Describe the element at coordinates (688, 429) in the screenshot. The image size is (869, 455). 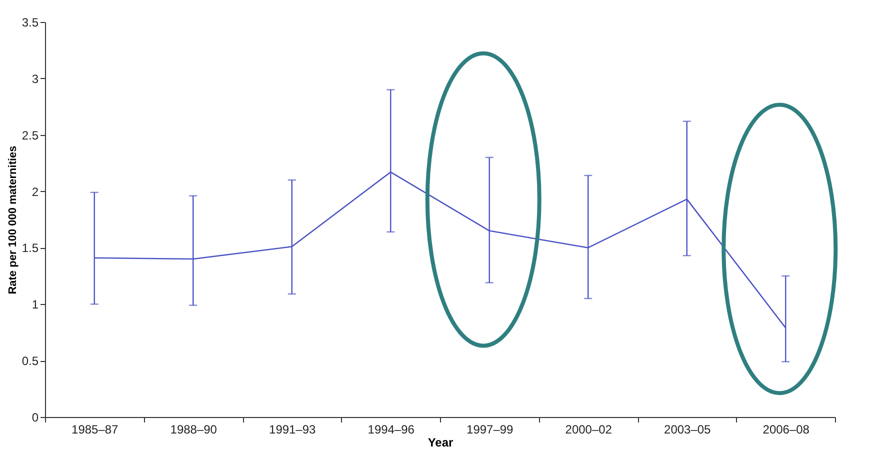
I see `x-tick-label: 2003–05` at that location.